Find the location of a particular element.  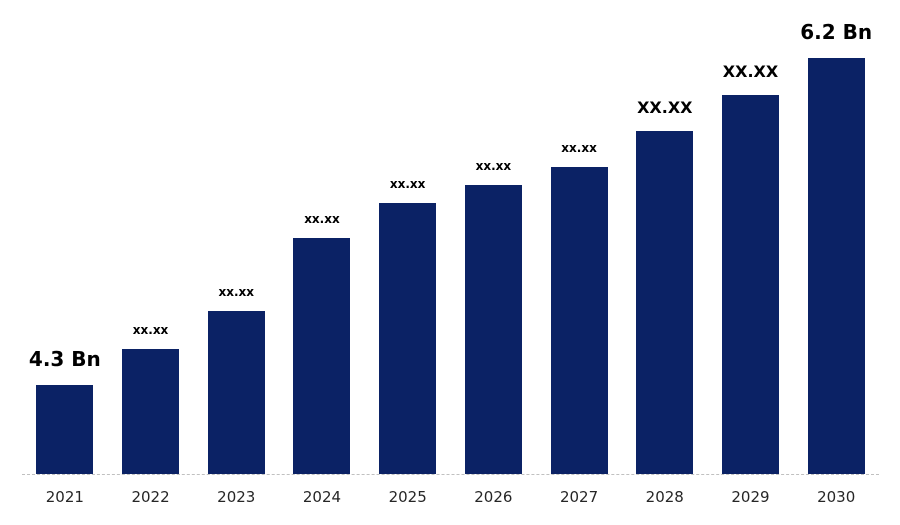

bar-2021 is located at coordinates (65, 429).